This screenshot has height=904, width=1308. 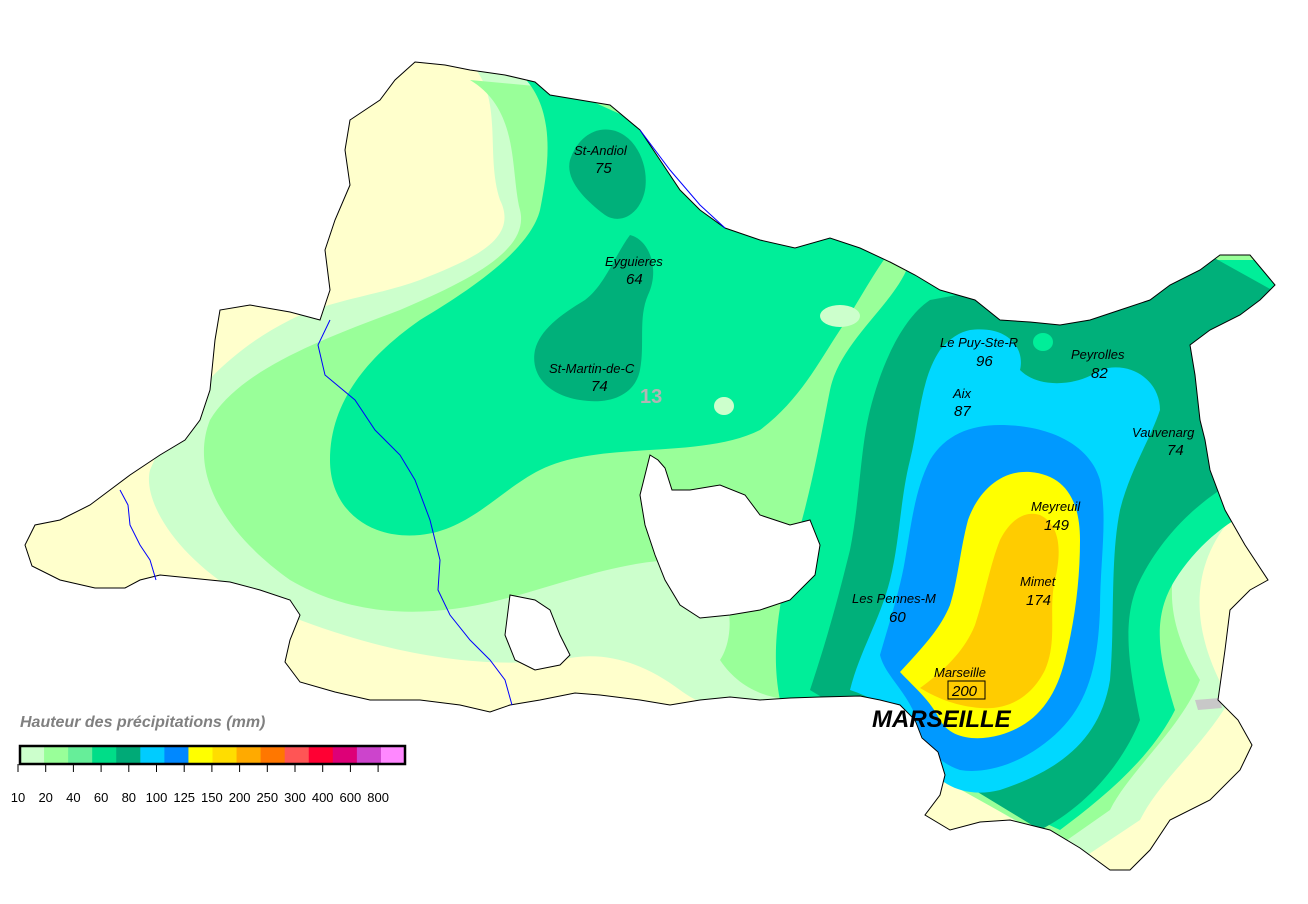 I want to click on station-name: Aix, so click(x=962, y=393).